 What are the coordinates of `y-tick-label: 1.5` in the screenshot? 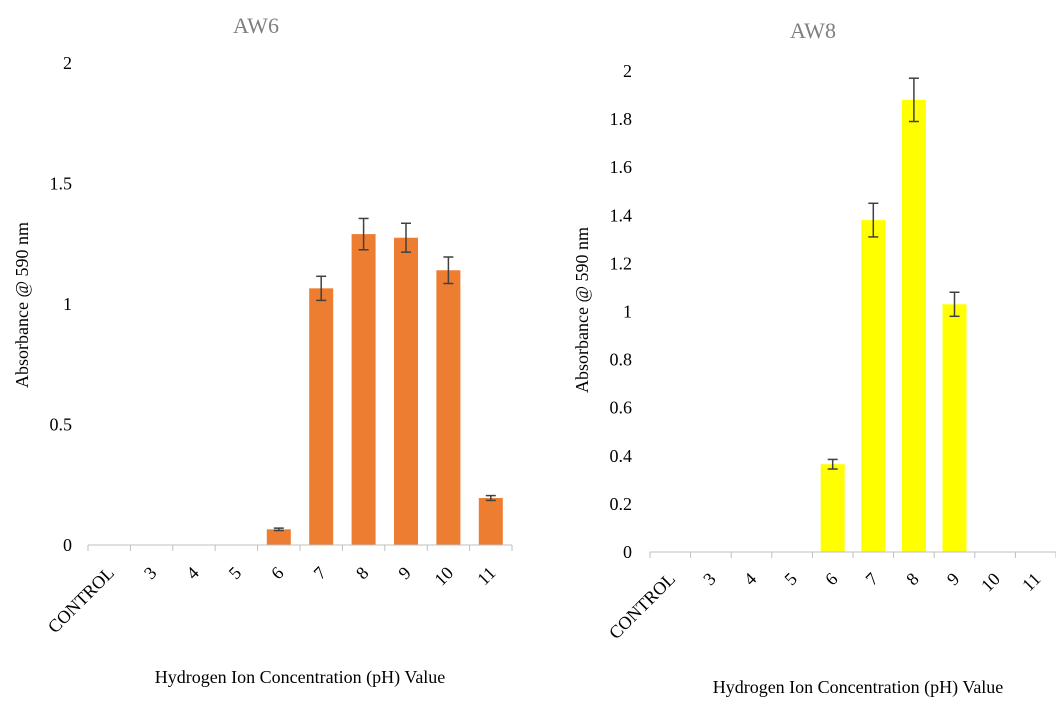 It's located at (61, 184).